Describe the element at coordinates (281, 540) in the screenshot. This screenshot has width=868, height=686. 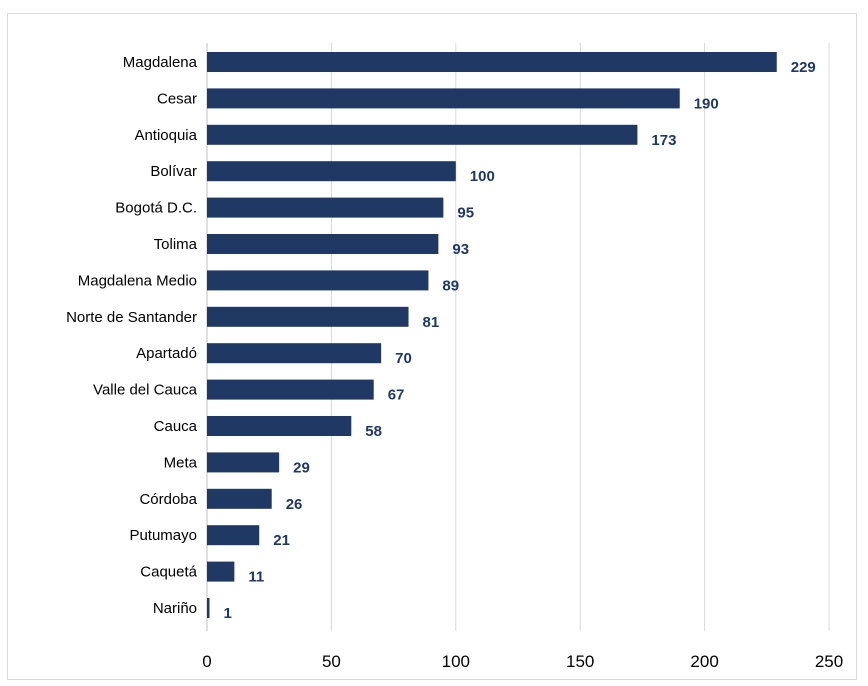
I see `value-label: 21` at that location.